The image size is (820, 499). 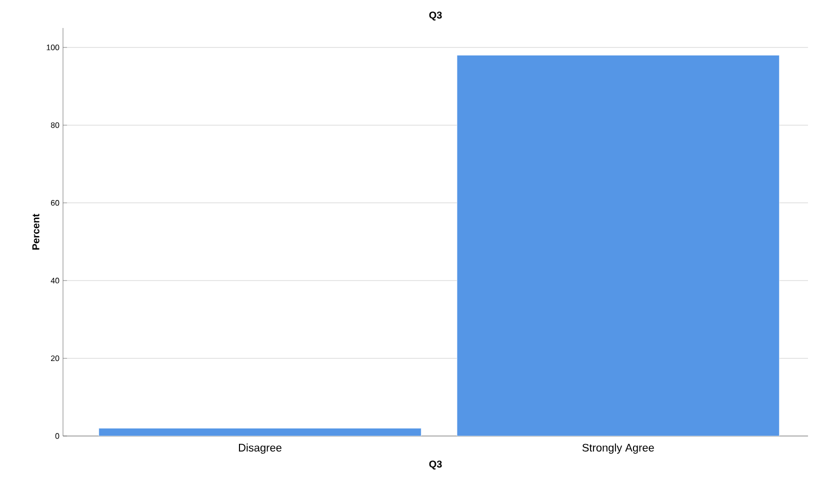 What do you see at coordinates (260, 449) in the screenshot?
I see `x-tick-label: Disagree` at bounding box center [260, 449].